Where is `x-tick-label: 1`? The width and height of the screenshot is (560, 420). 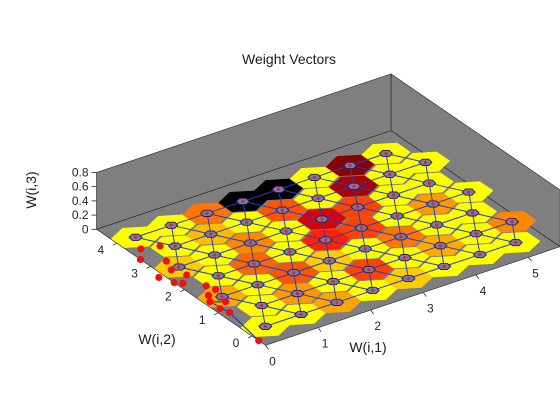 x-tick-label: 1 is located at coordinates (325, 344).